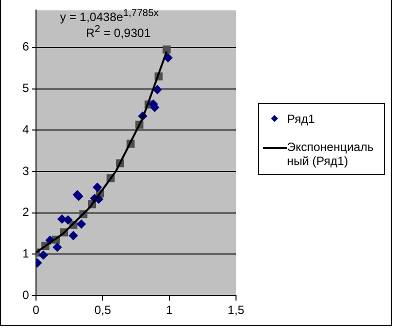 This screenshot has height=331, width=397. I want to click on legend-label: Экспоненциальный (Ряд1), so click(331, 154).